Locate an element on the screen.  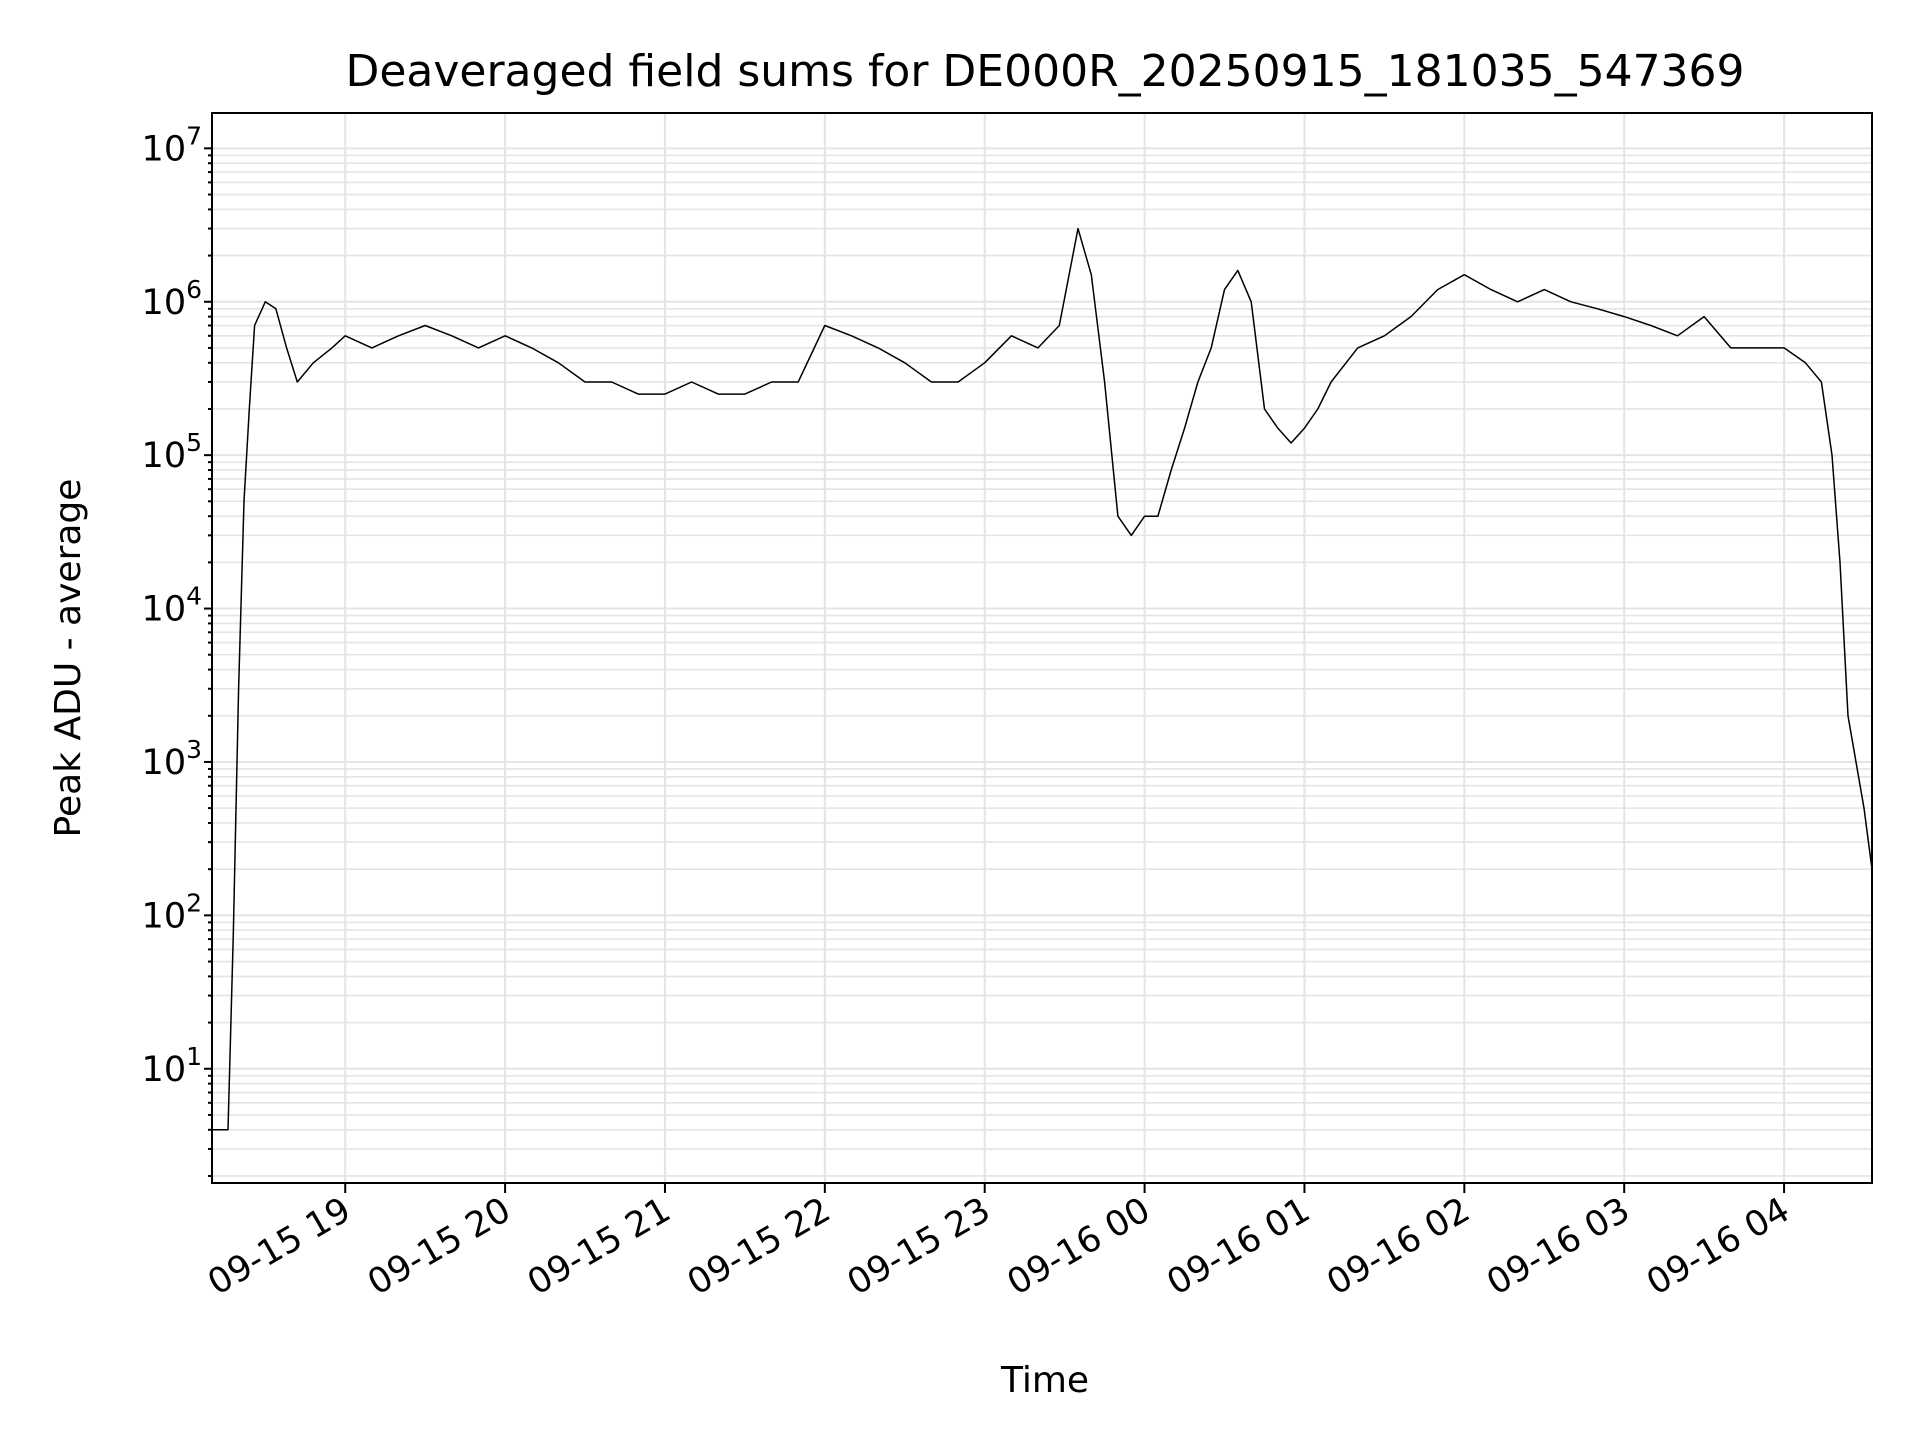
y-tick-label: 10⁴ is located at coordinates (172, 606).